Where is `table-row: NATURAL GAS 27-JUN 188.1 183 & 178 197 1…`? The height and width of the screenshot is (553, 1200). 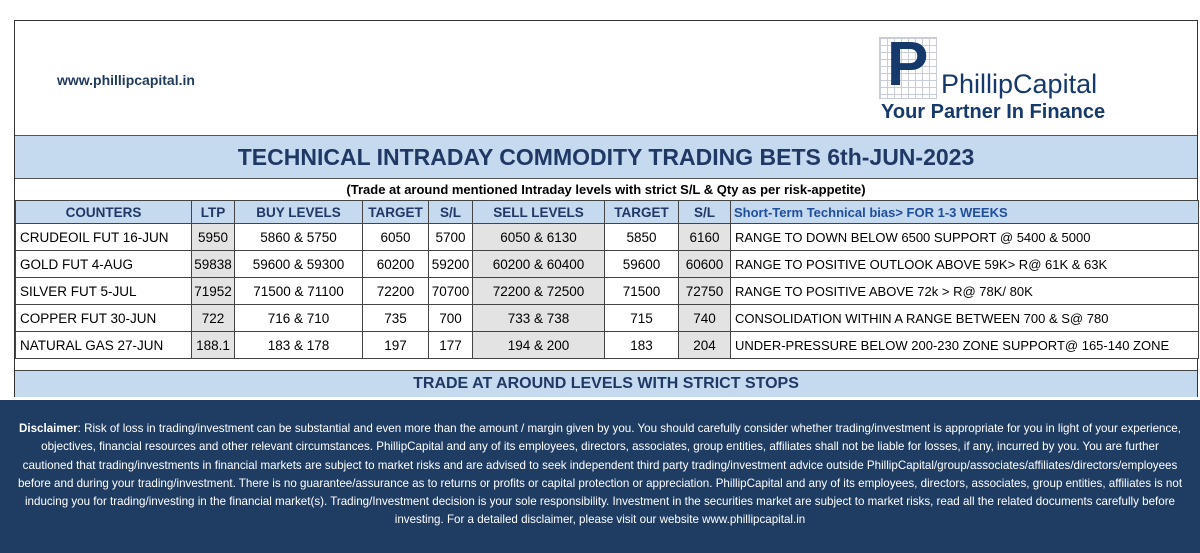 table-row: NATURAL GAS 27-JUN 188.1 183 & 178 197 1… is located at coordinates (607, 345).